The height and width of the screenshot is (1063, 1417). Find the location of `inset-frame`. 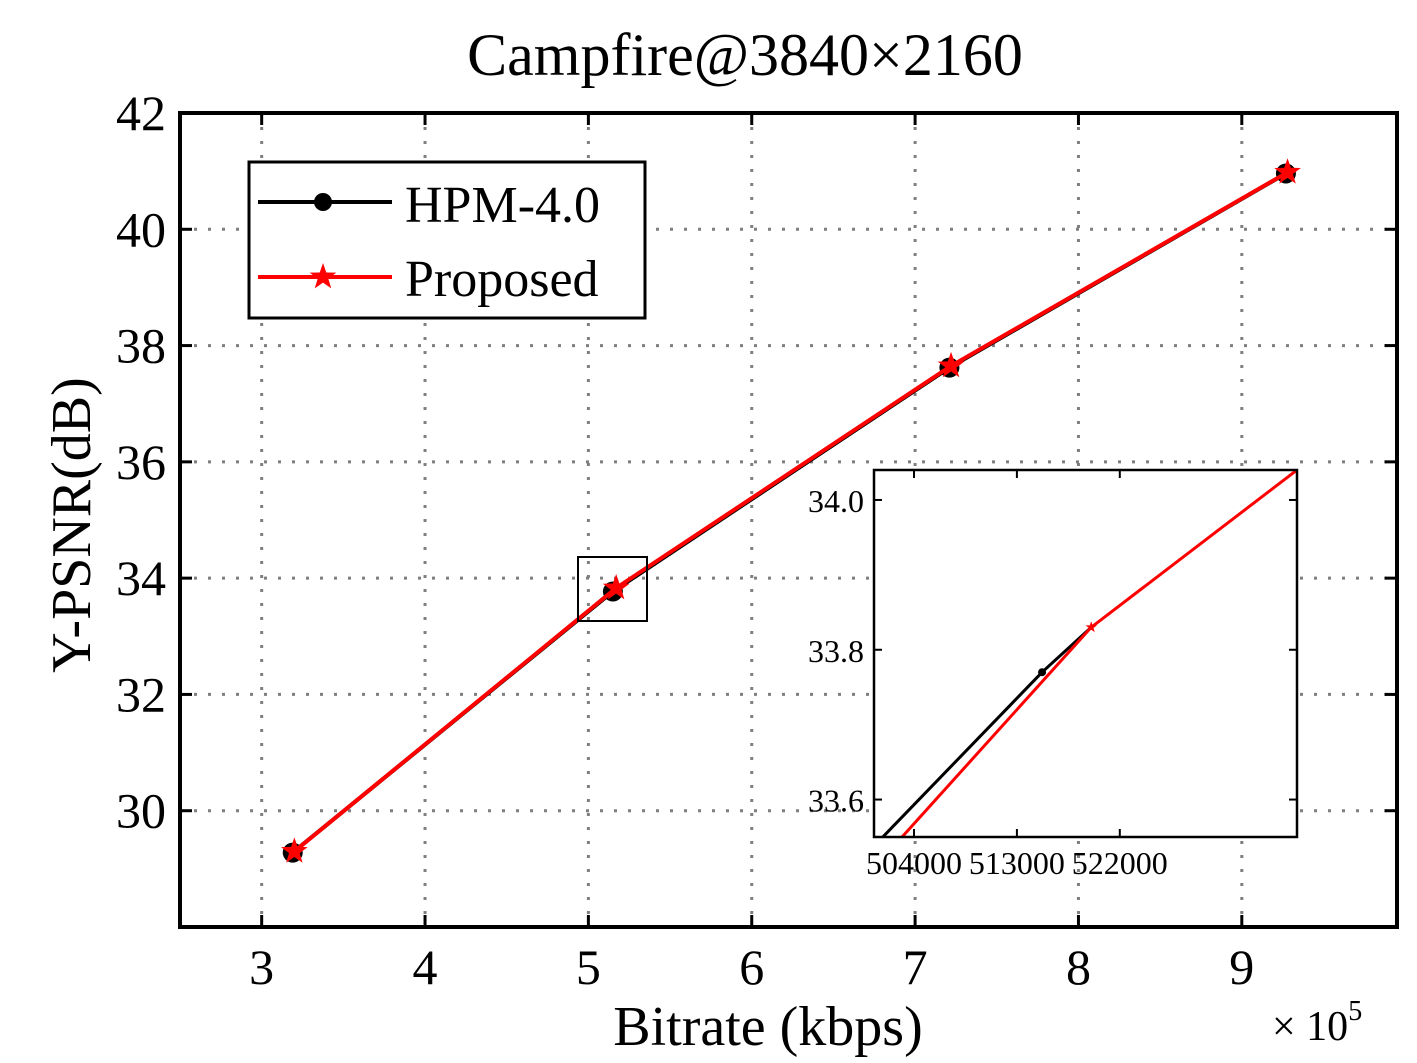

inset-frame is located at coordinates (1085, 653).